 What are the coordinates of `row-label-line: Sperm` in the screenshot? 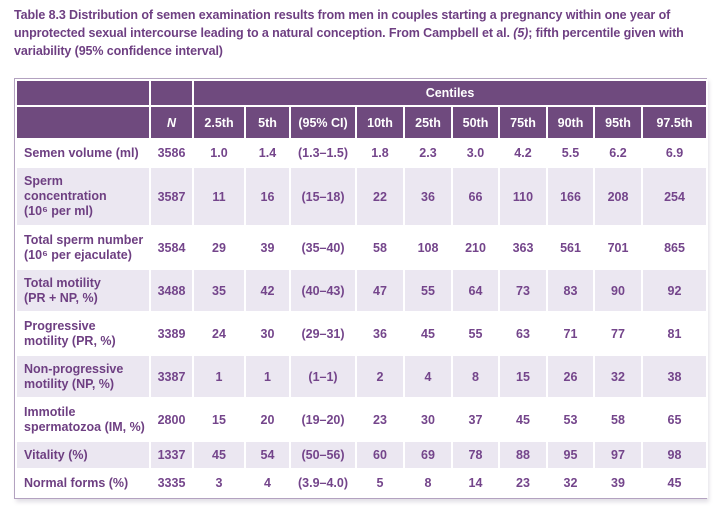 It's located at (43, 181).